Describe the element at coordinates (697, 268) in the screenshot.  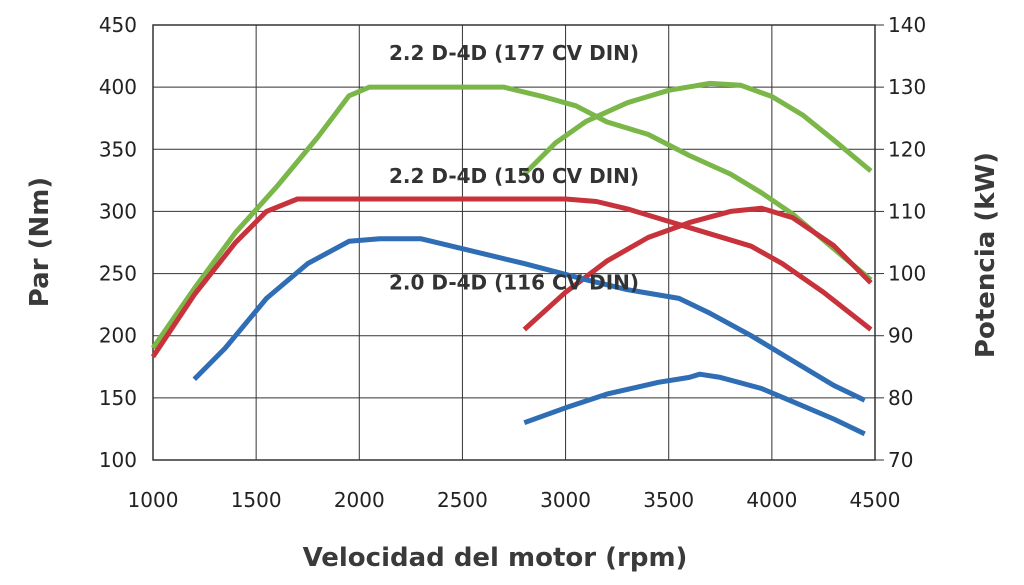
I see `series-line-red-potencia` at that location.